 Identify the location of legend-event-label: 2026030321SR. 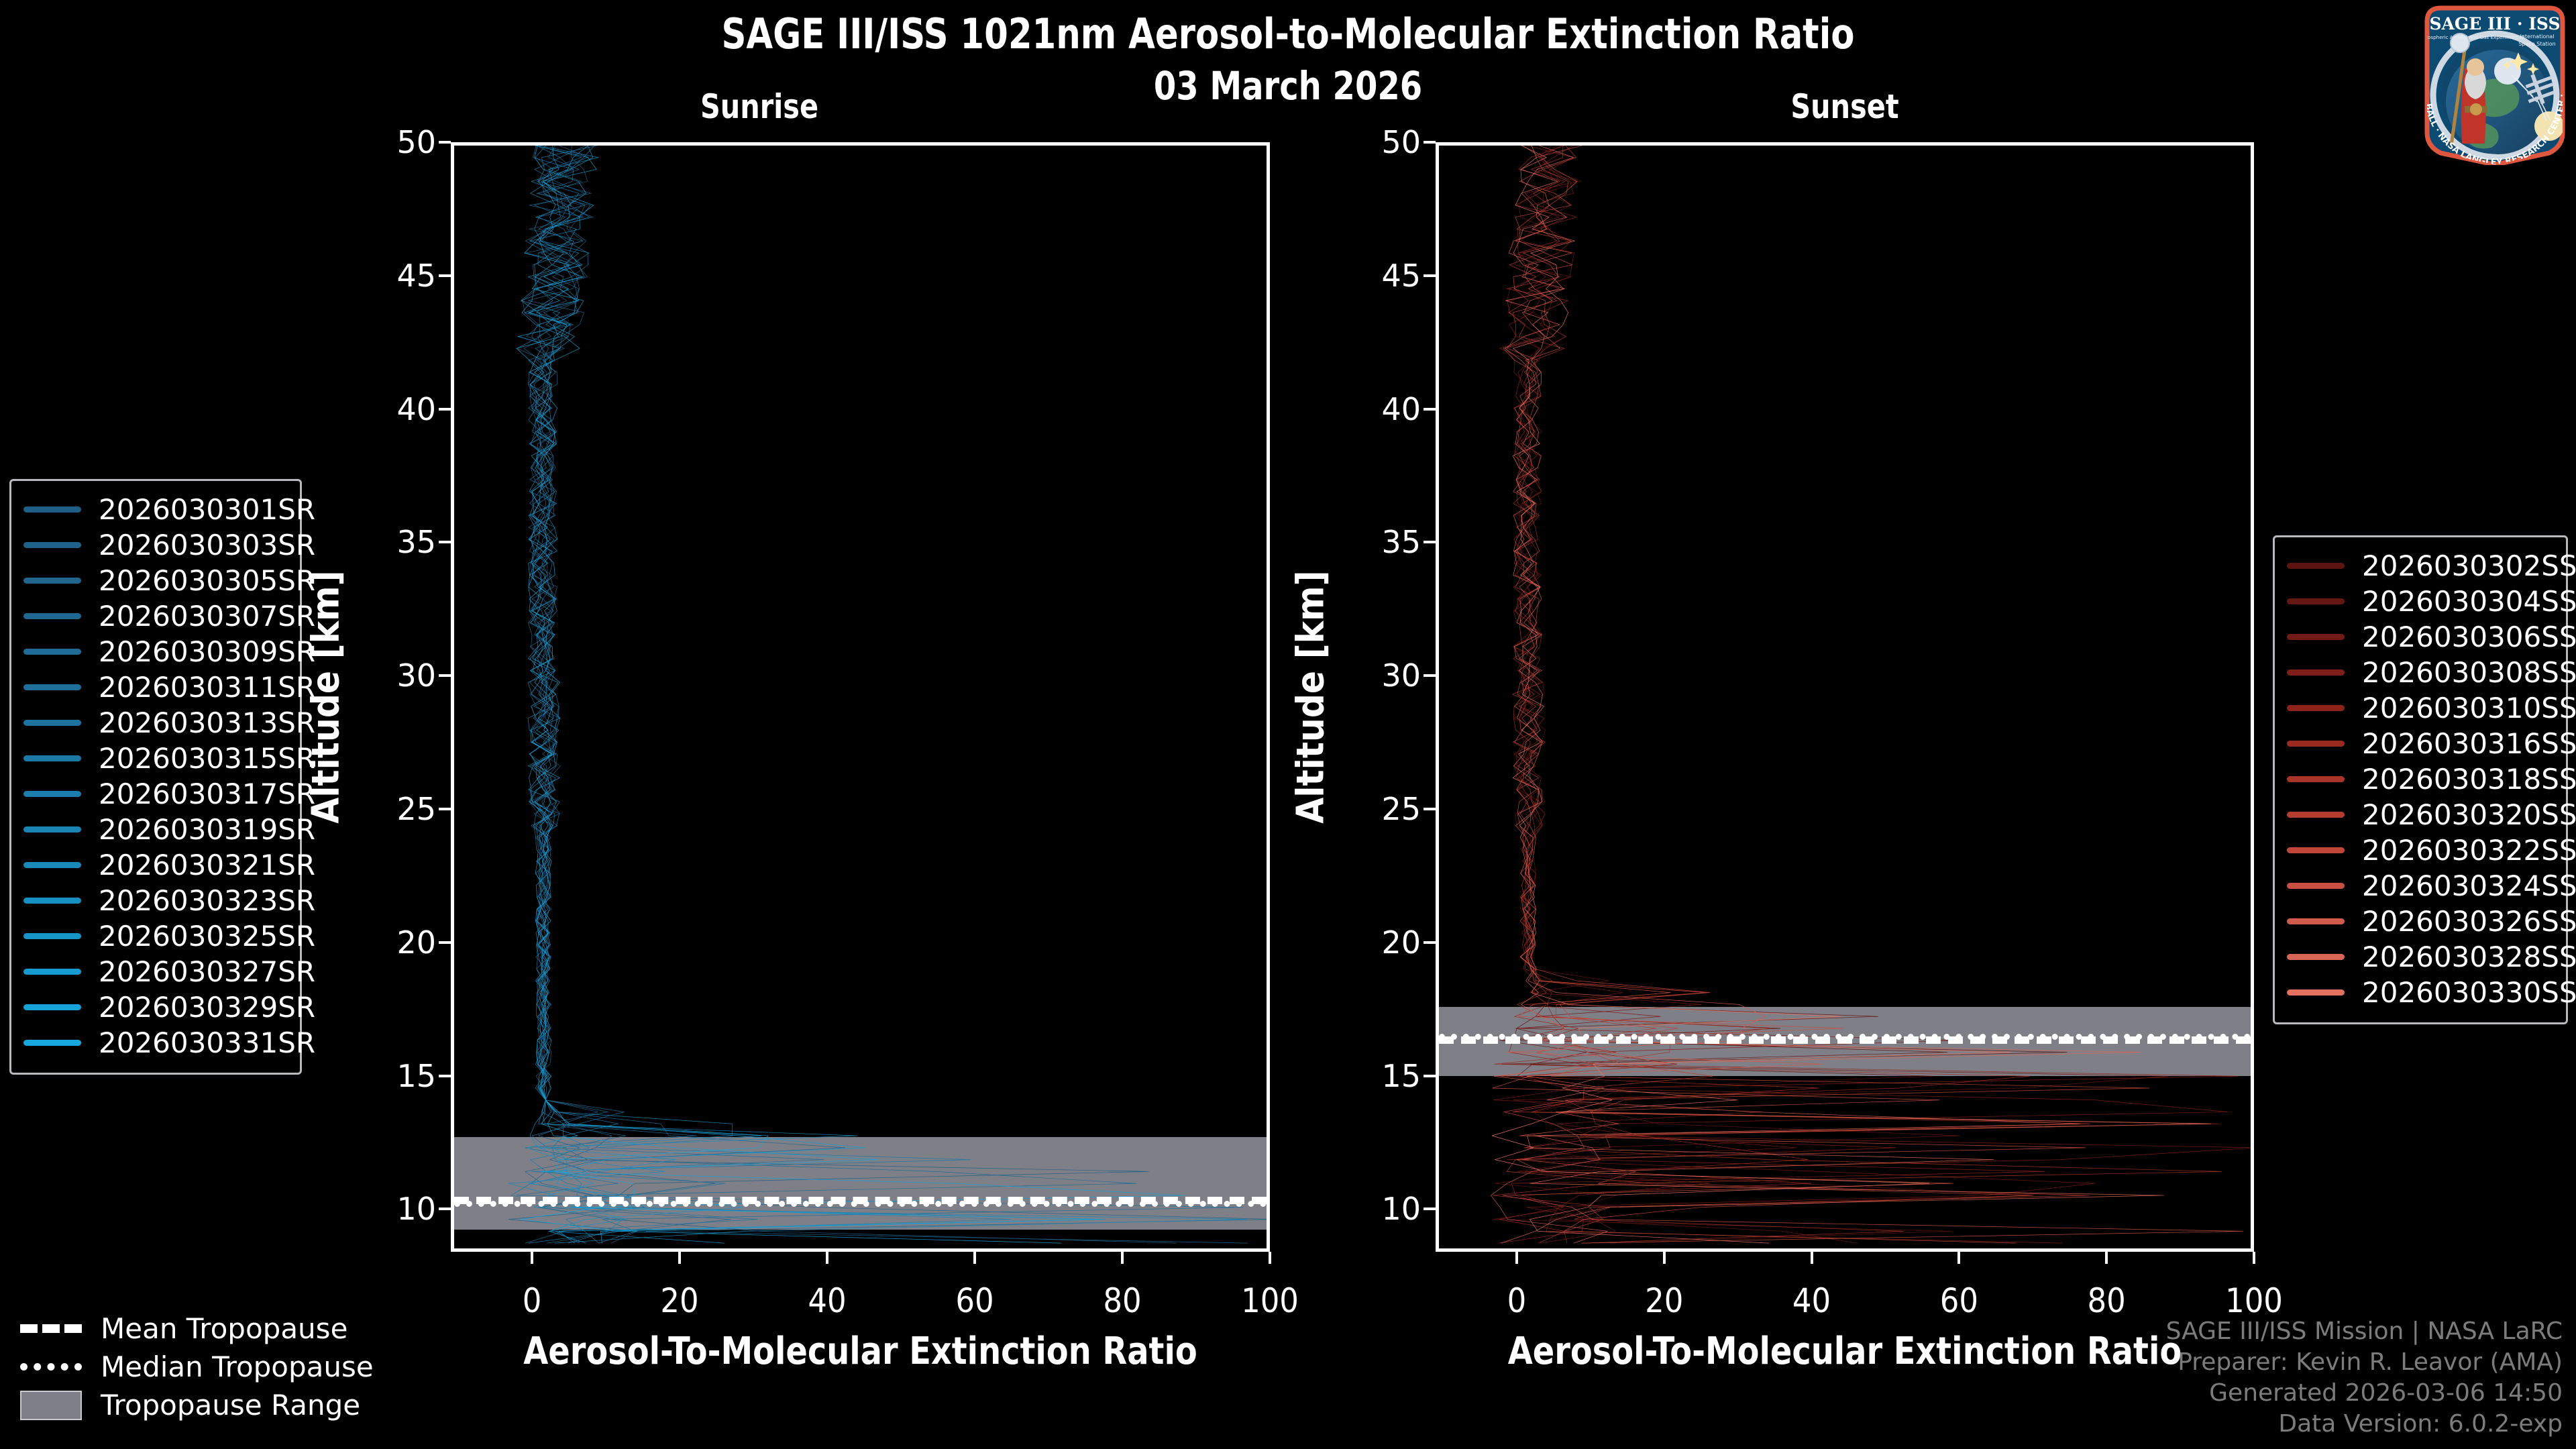
(207, 865).